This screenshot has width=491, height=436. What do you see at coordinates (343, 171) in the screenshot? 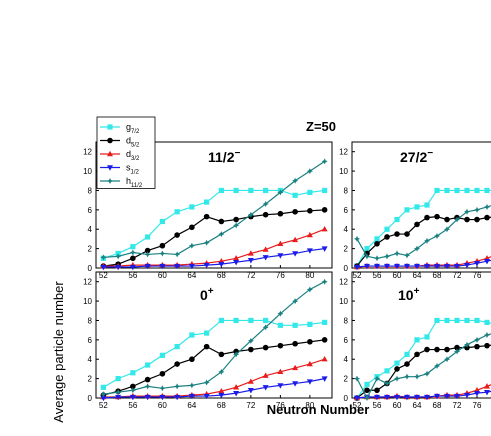
I see `y-tick-label: 10` at bounding box center [343, 171].